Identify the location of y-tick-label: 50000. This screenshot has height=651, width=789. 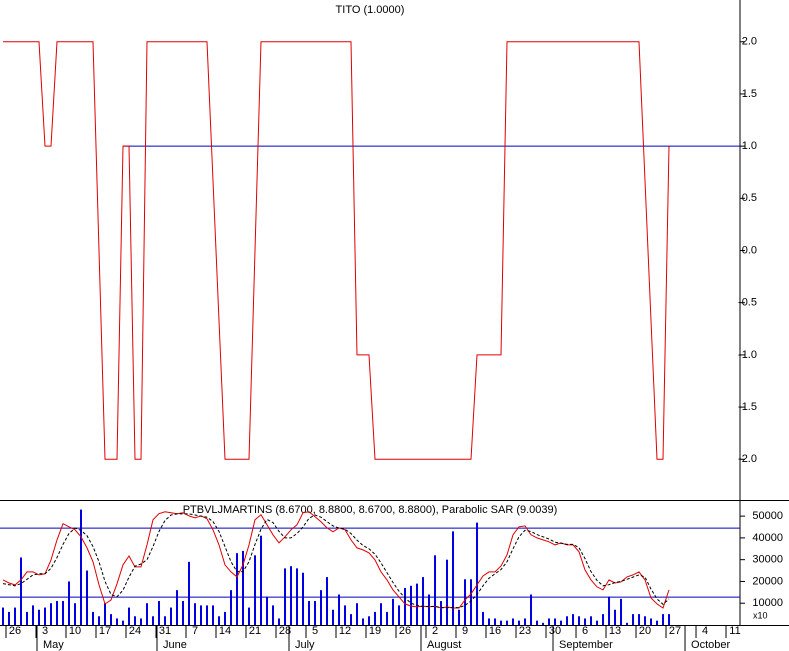
(767, 516).